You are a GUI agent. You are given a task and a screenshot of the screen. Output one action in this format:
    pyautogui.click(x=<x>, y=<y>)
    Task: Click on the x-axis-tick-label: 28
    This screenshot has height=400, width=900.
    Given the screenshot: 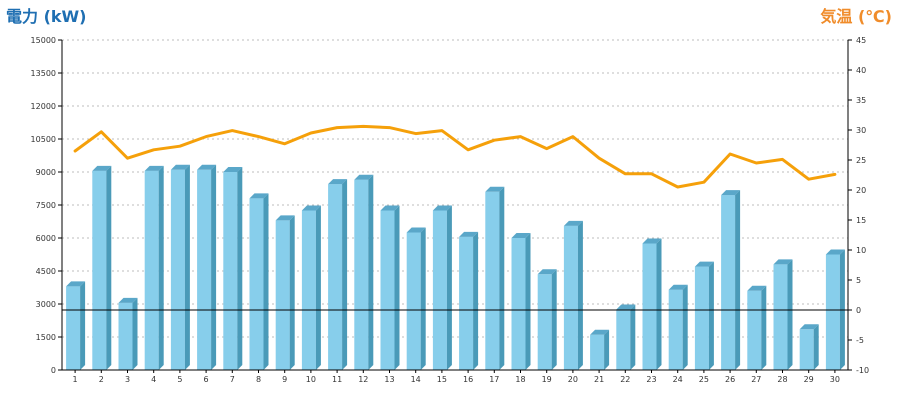 What is the action you would take?
    pyautogui.click(x=782, y=379)
    